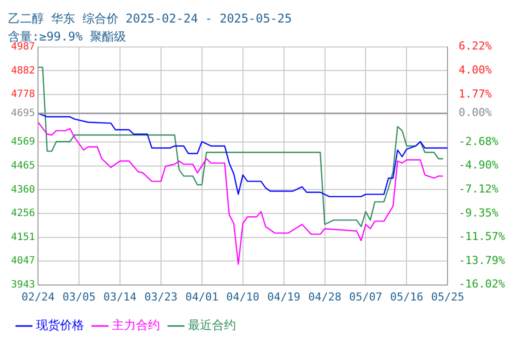  Describe the element at coordinates (161, 297) in the screenshot. I see `x-tick-label: 03/23` at that location.